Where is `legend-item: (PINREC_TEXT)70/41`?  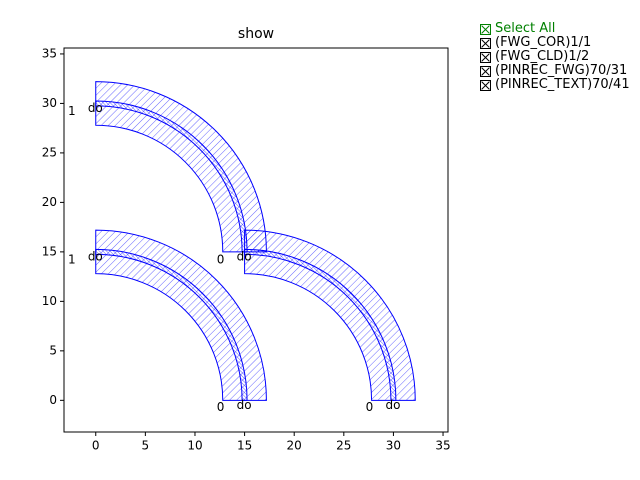
legend-item: (PINREC_TEXT)70/41 is located at coordinates (555, 85).